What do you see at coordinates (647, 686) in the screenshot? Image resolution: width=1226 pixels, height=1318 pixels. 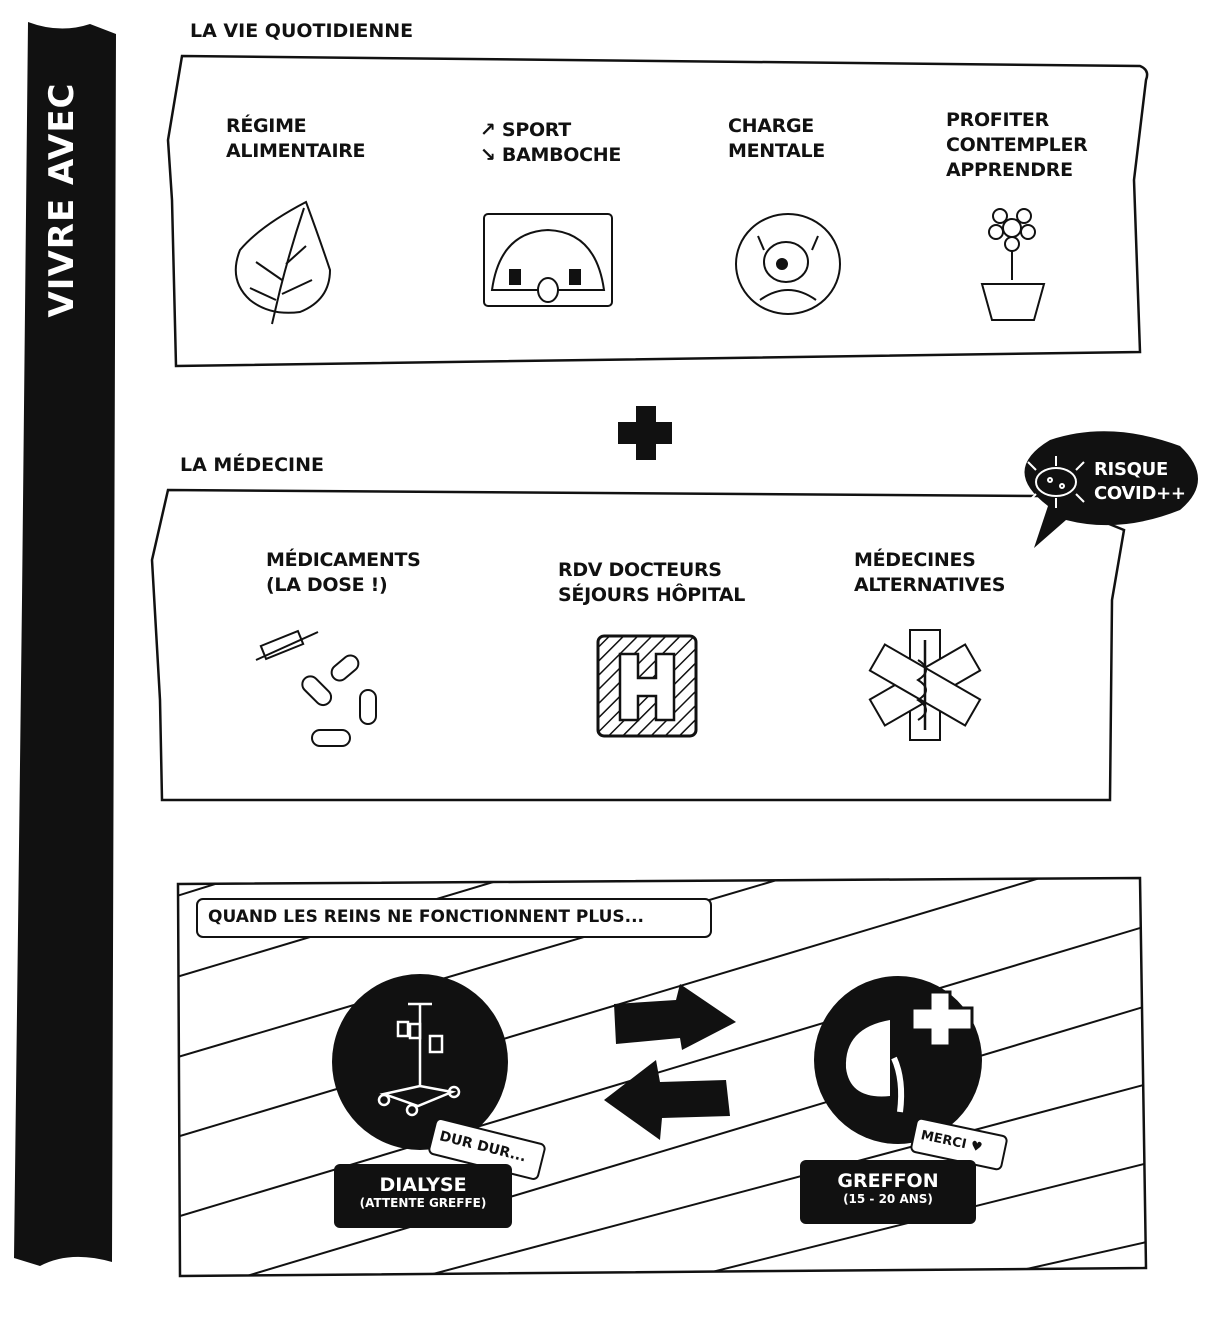 I see `hospital-icon` at bounding box center [647, 686].